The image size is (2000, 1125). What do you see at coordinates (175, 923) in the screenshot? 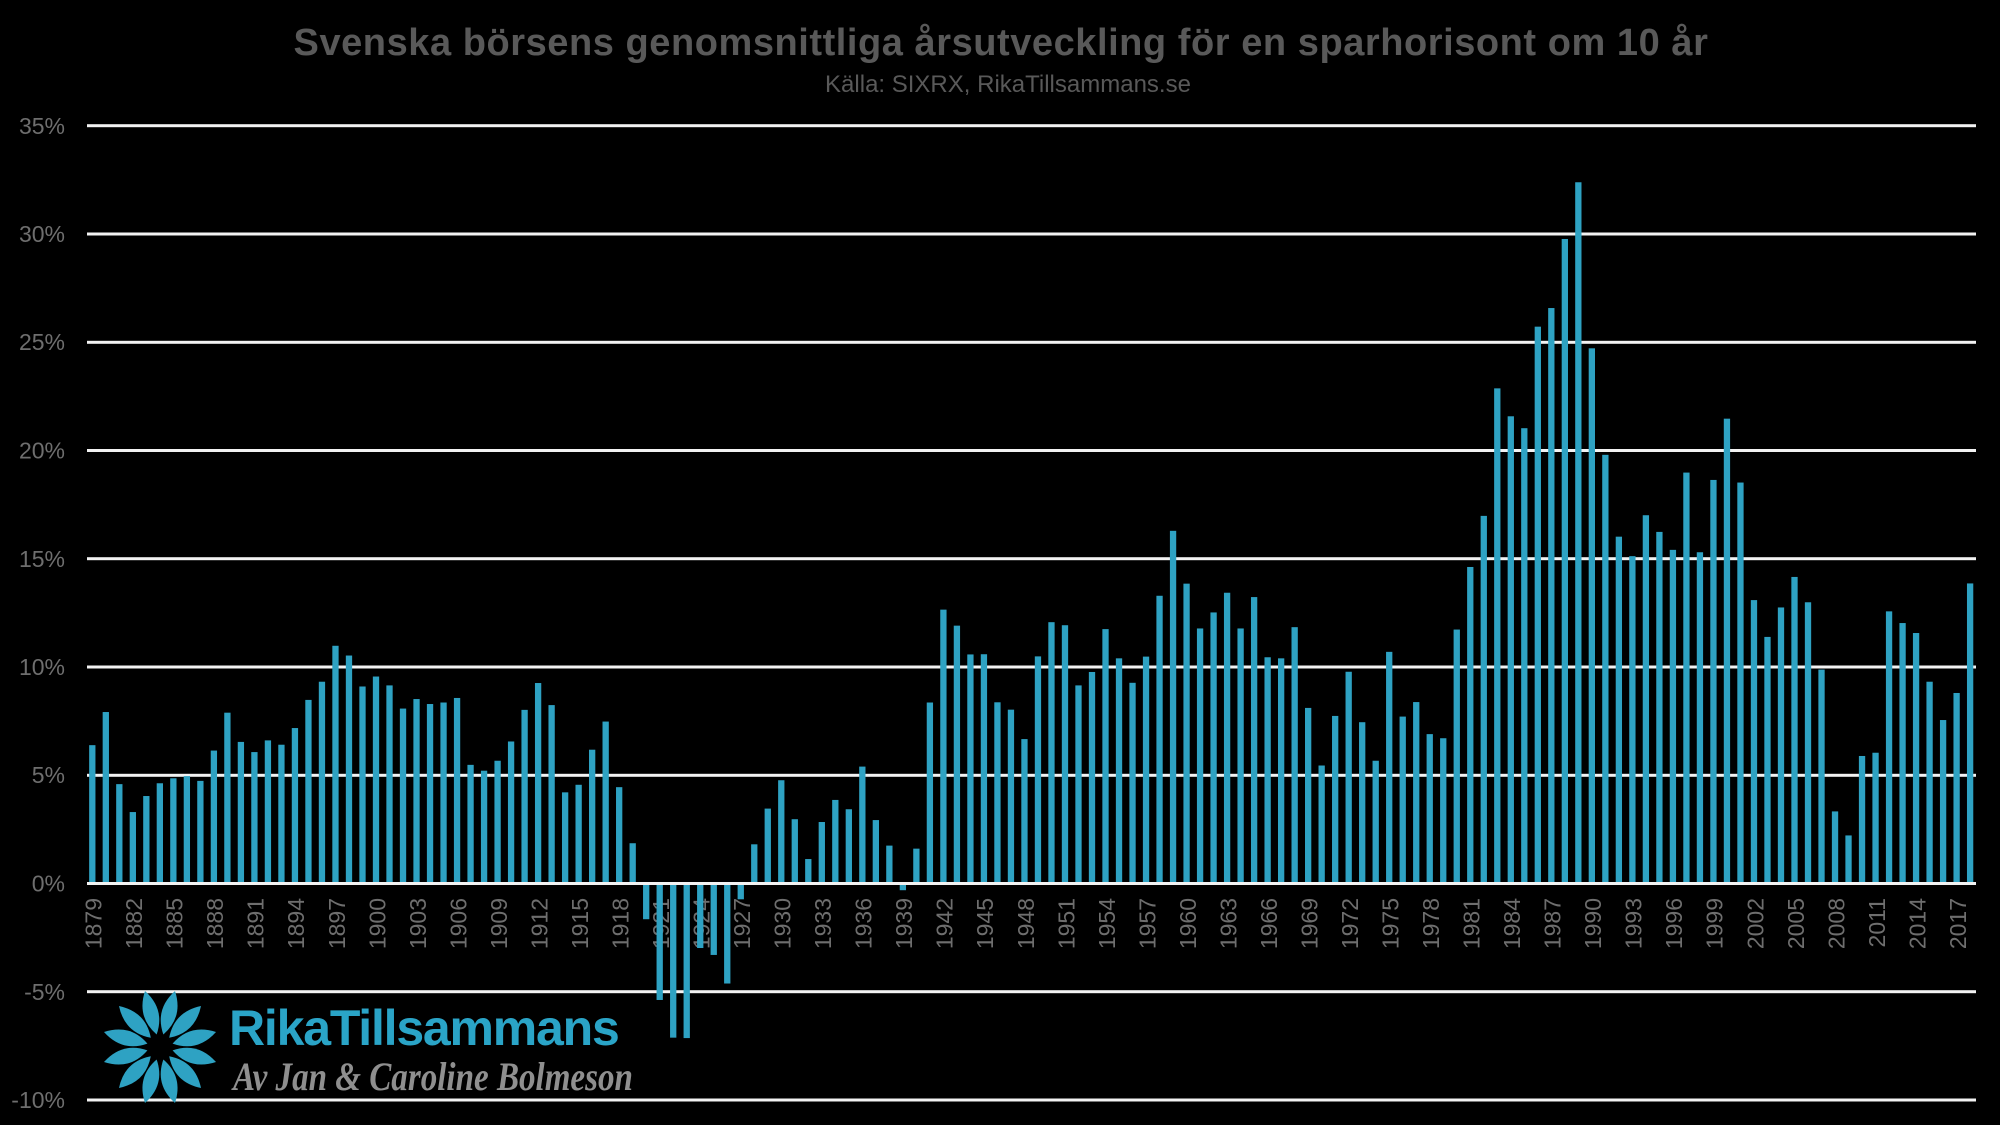
I see `svg-text: 1885` at bounding box center [175, 923].